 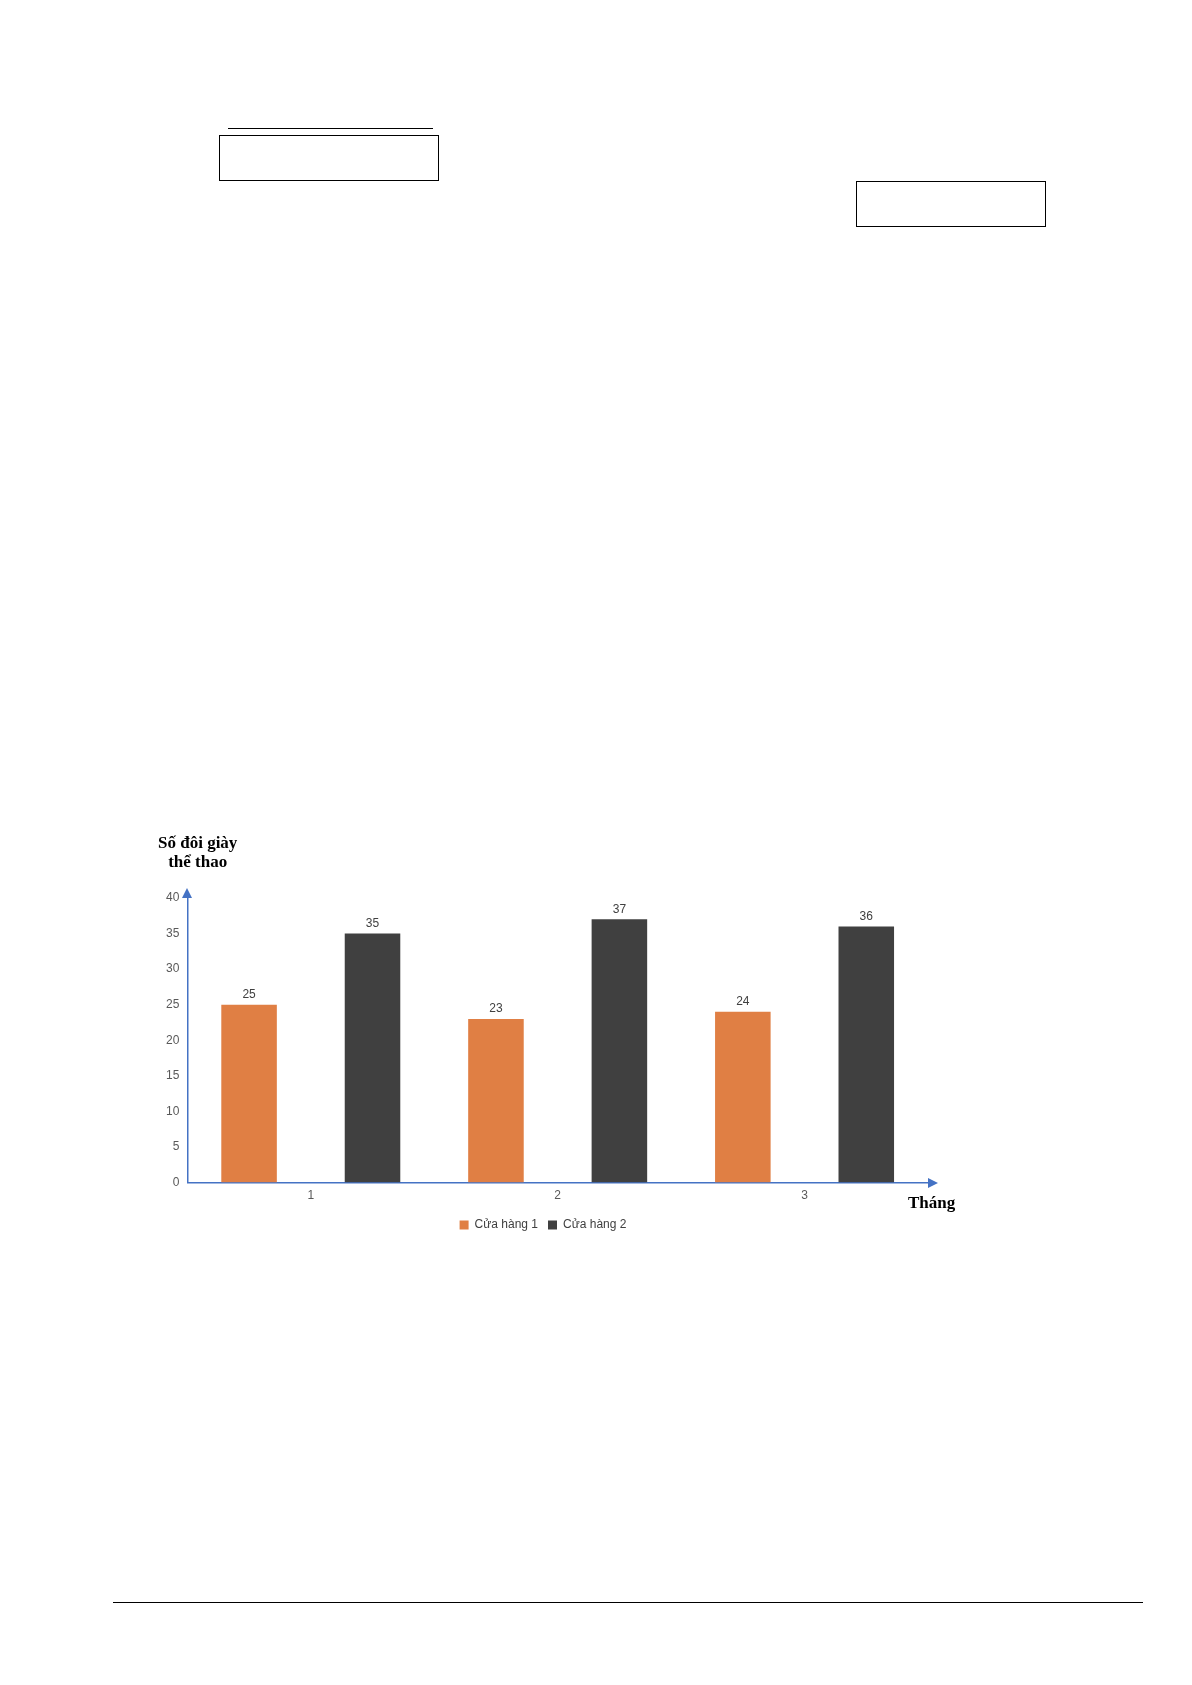 What do you see at coordinates (805, 1195) in the screenshot?
I see `x-tick-label: 3` at bounding box center [805, 1195].